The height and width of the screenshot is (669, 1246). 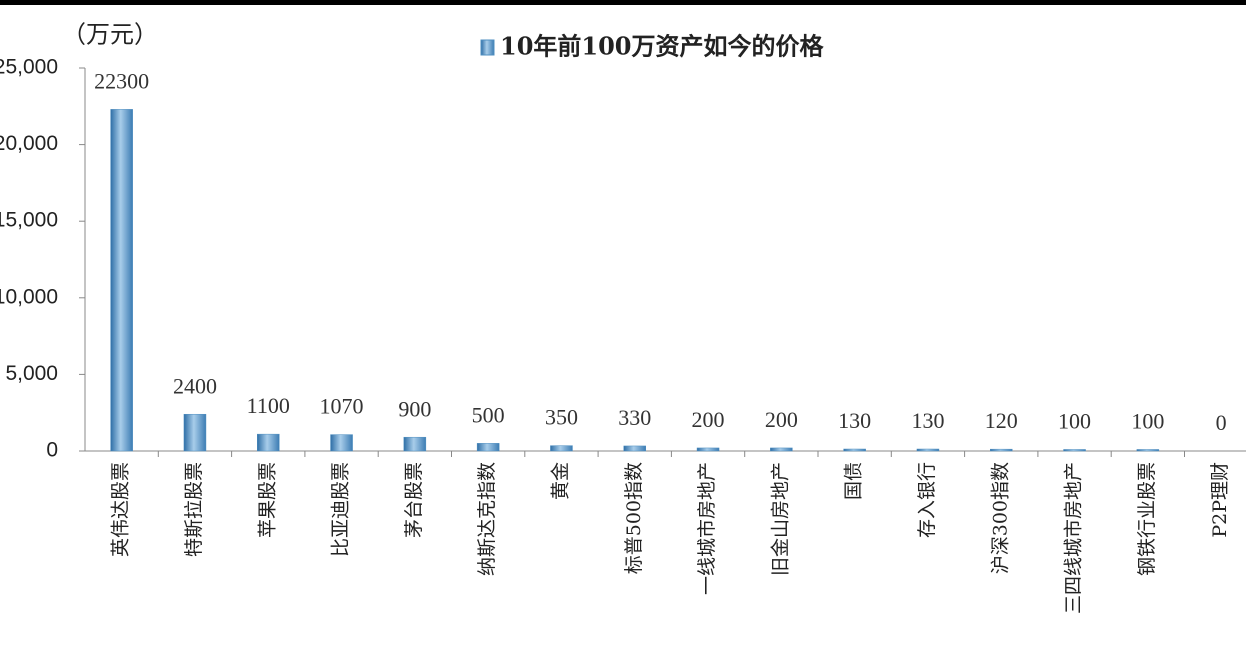 What do you see at coordinates (927, 500) in the screenshot?
I see `x-tick-label: 存入银行` at bounding box center [927, 500].